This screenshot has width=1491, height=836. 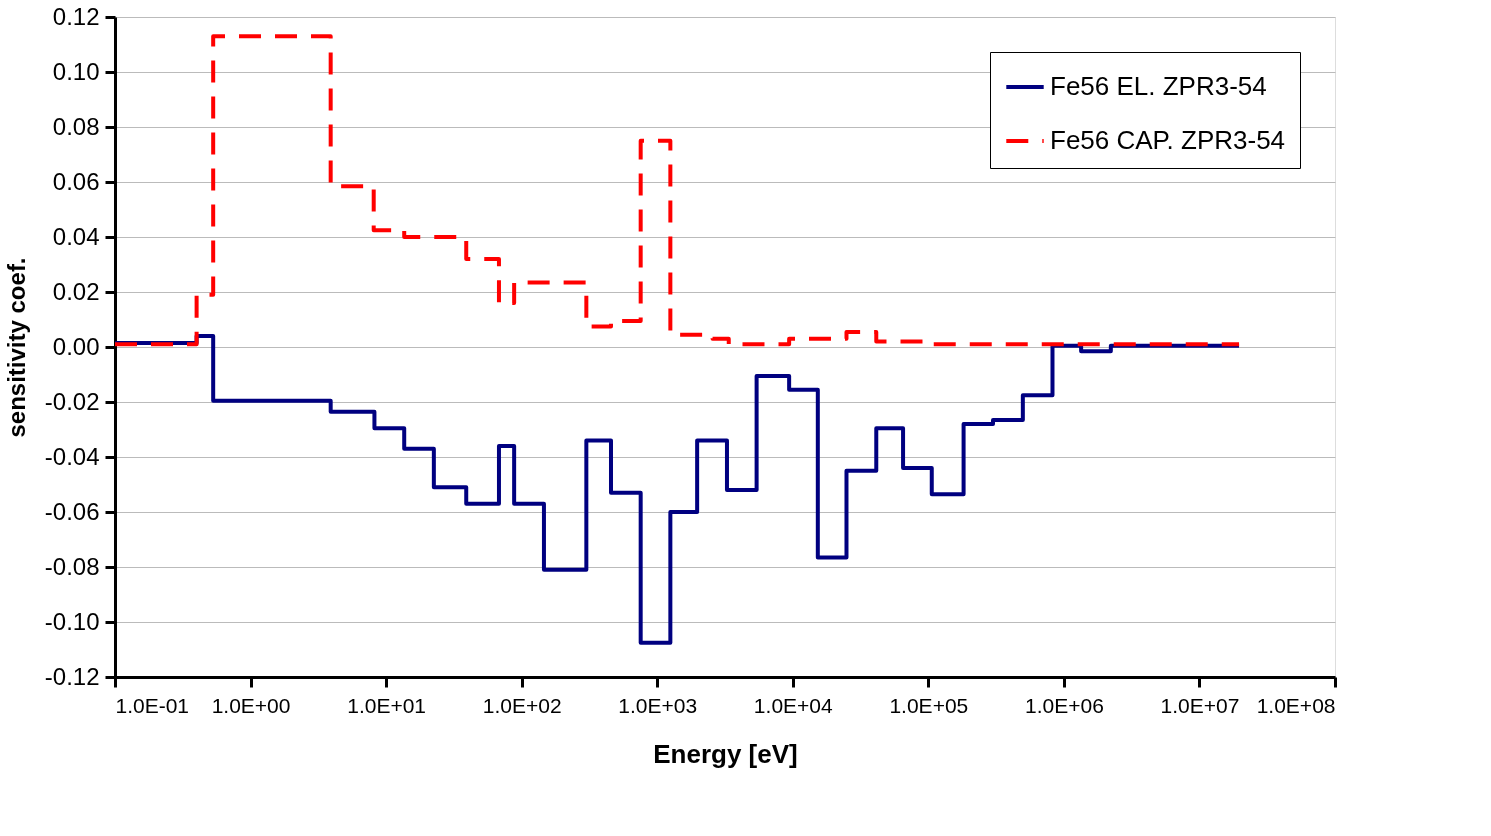 I want to click on x-tick-label: 1.0E+02, so click(x=522, y=705).